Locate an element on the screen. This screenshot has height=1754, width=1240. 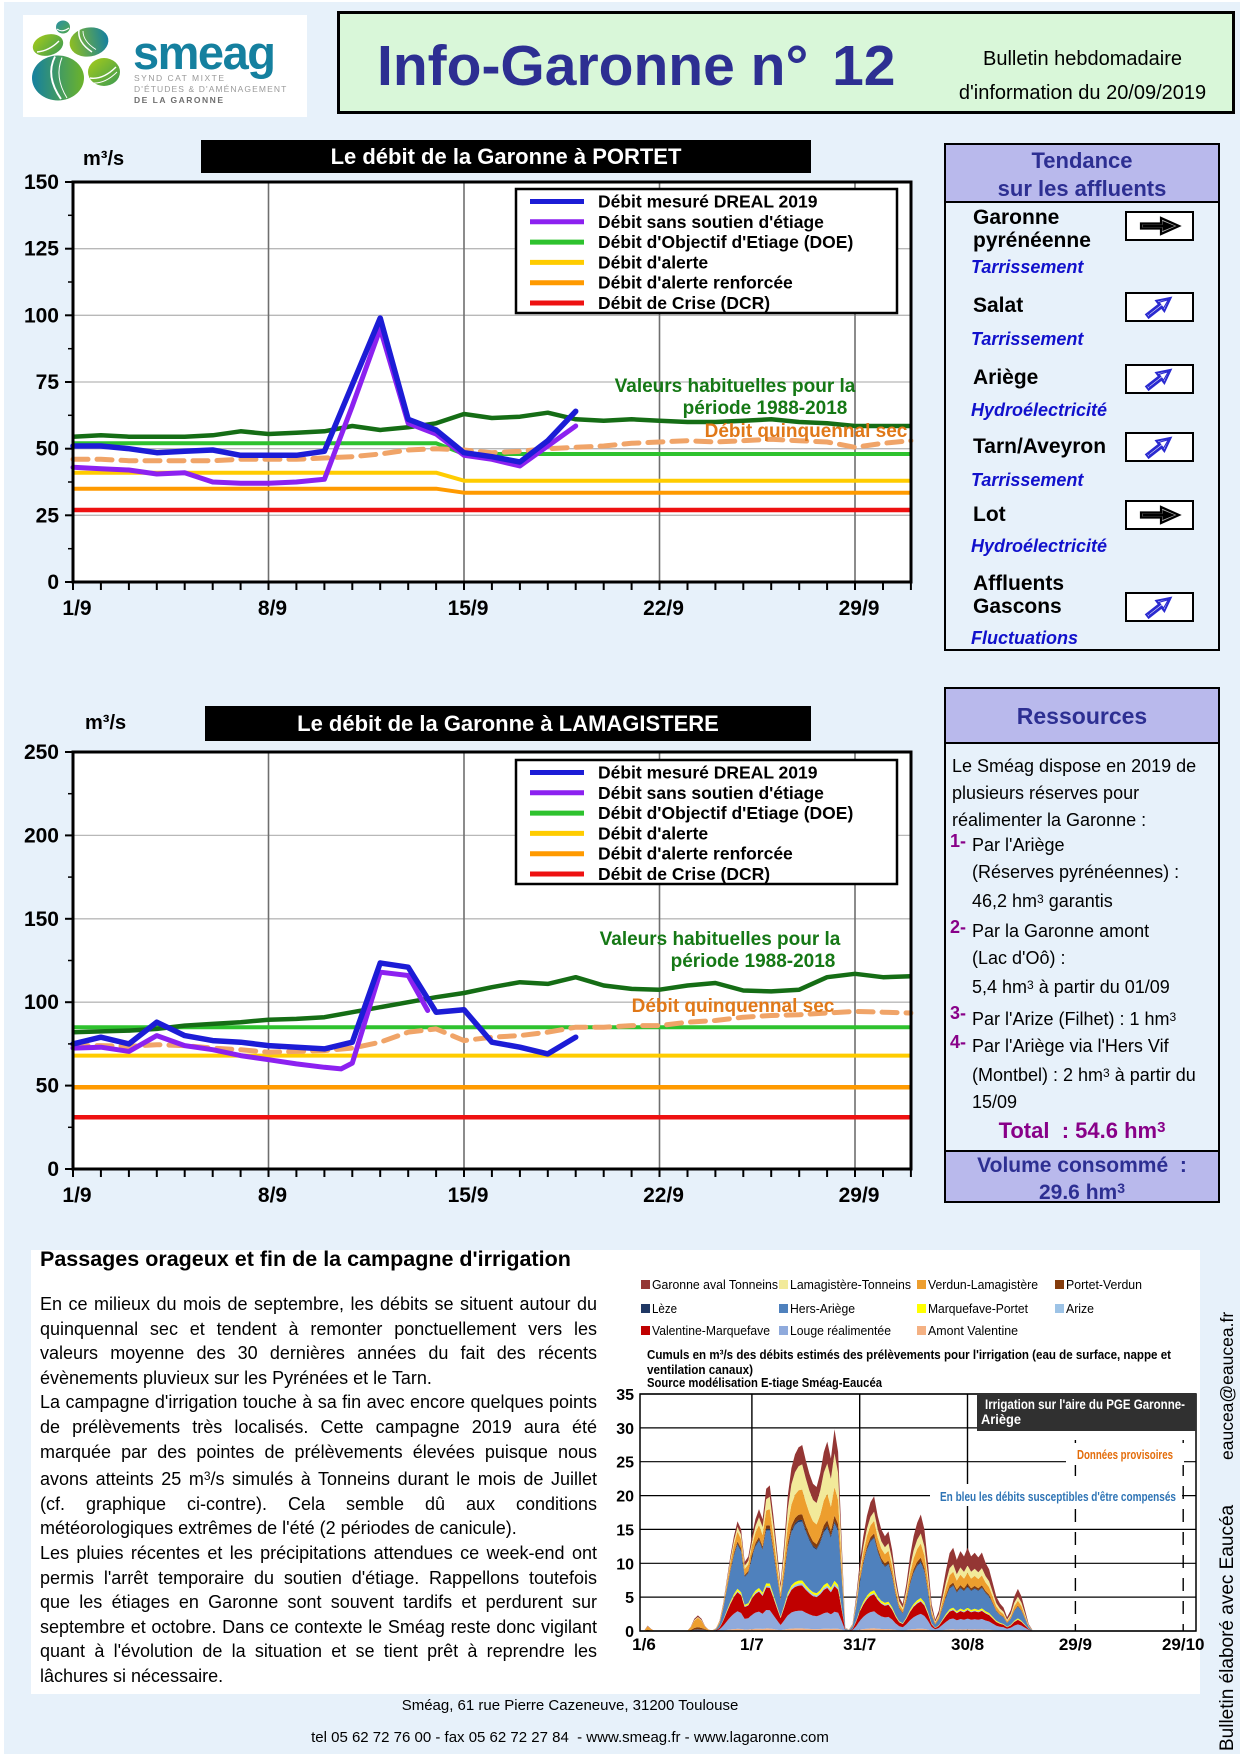
svg-text:Source modélisation E-tiage Sm: Source modélisation E-tiage Sméag-Eaucéa is located at coordinates (765, 1382).